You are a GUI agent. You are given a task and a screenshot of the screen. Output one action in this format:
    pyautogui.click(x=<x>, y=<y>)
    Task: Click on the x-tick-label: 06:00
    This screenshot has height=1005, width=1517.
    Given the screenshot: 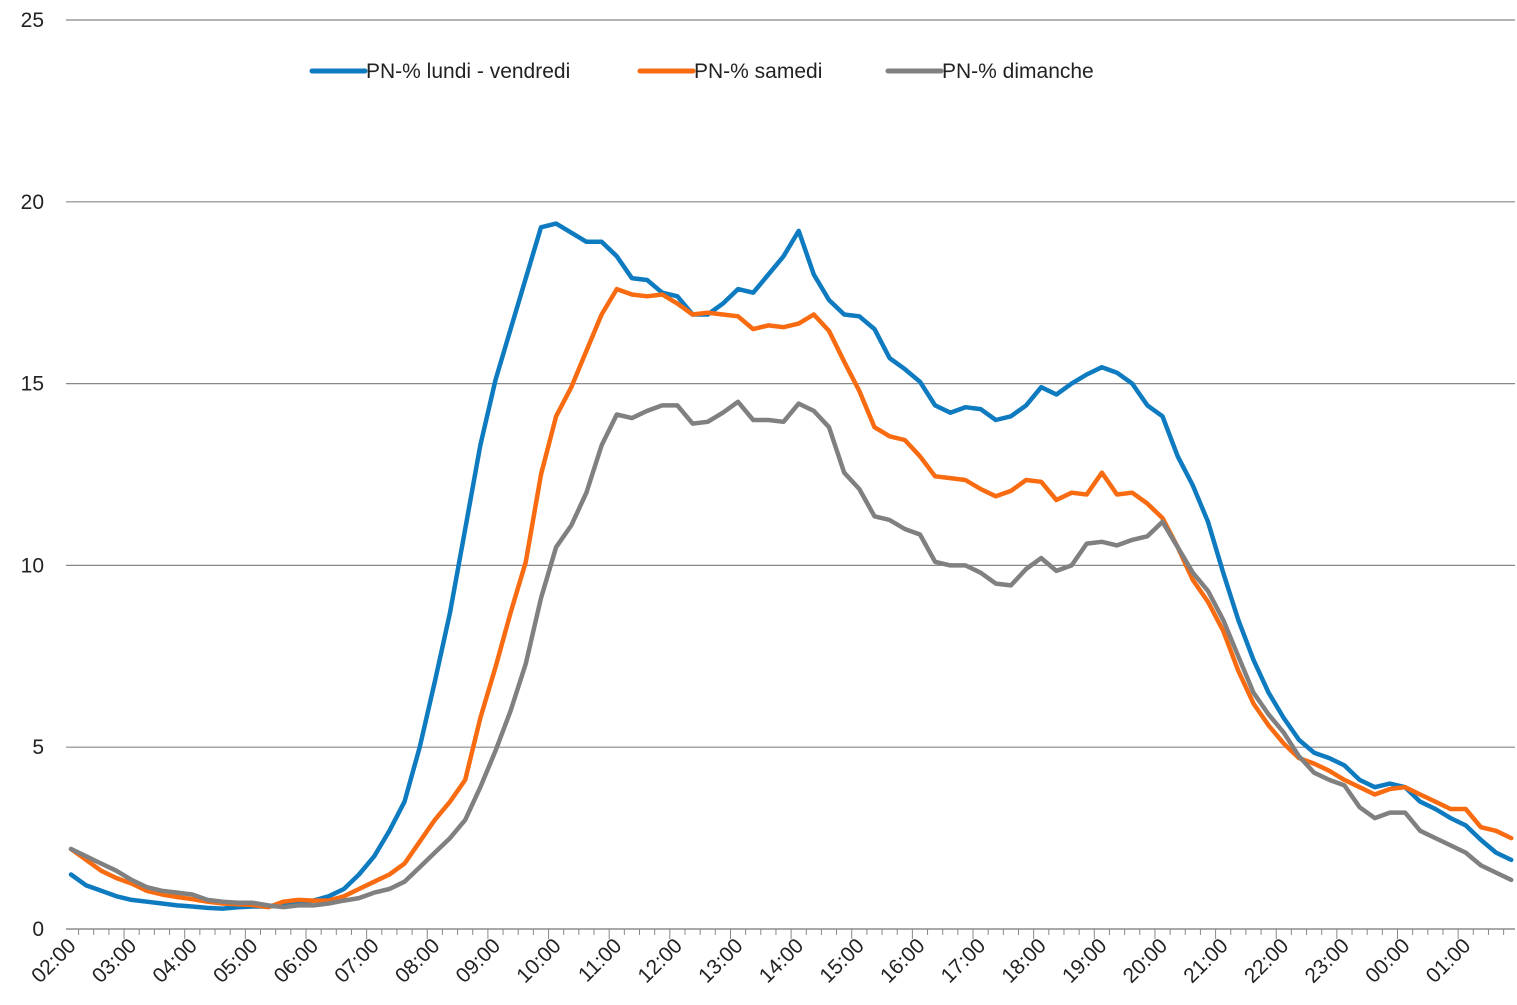 What is the action you would take?
    pyautogui.click(x=296, y=960)
    